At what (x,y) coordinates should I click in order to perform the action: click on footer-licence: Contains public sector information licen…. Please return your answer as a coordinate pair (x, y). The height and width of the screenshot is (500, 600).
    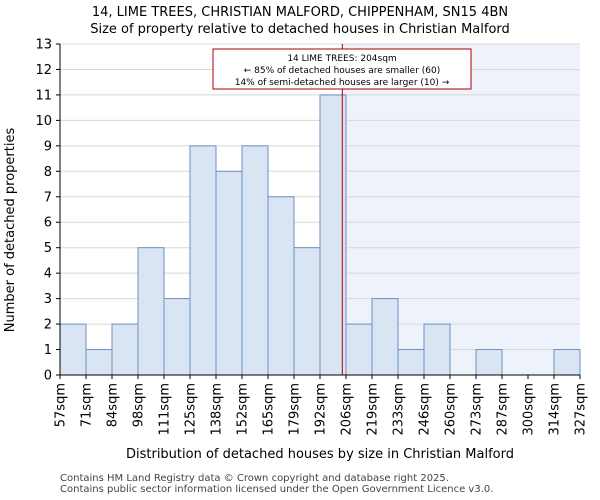
    Looking at the image, I should click on (277, 489).